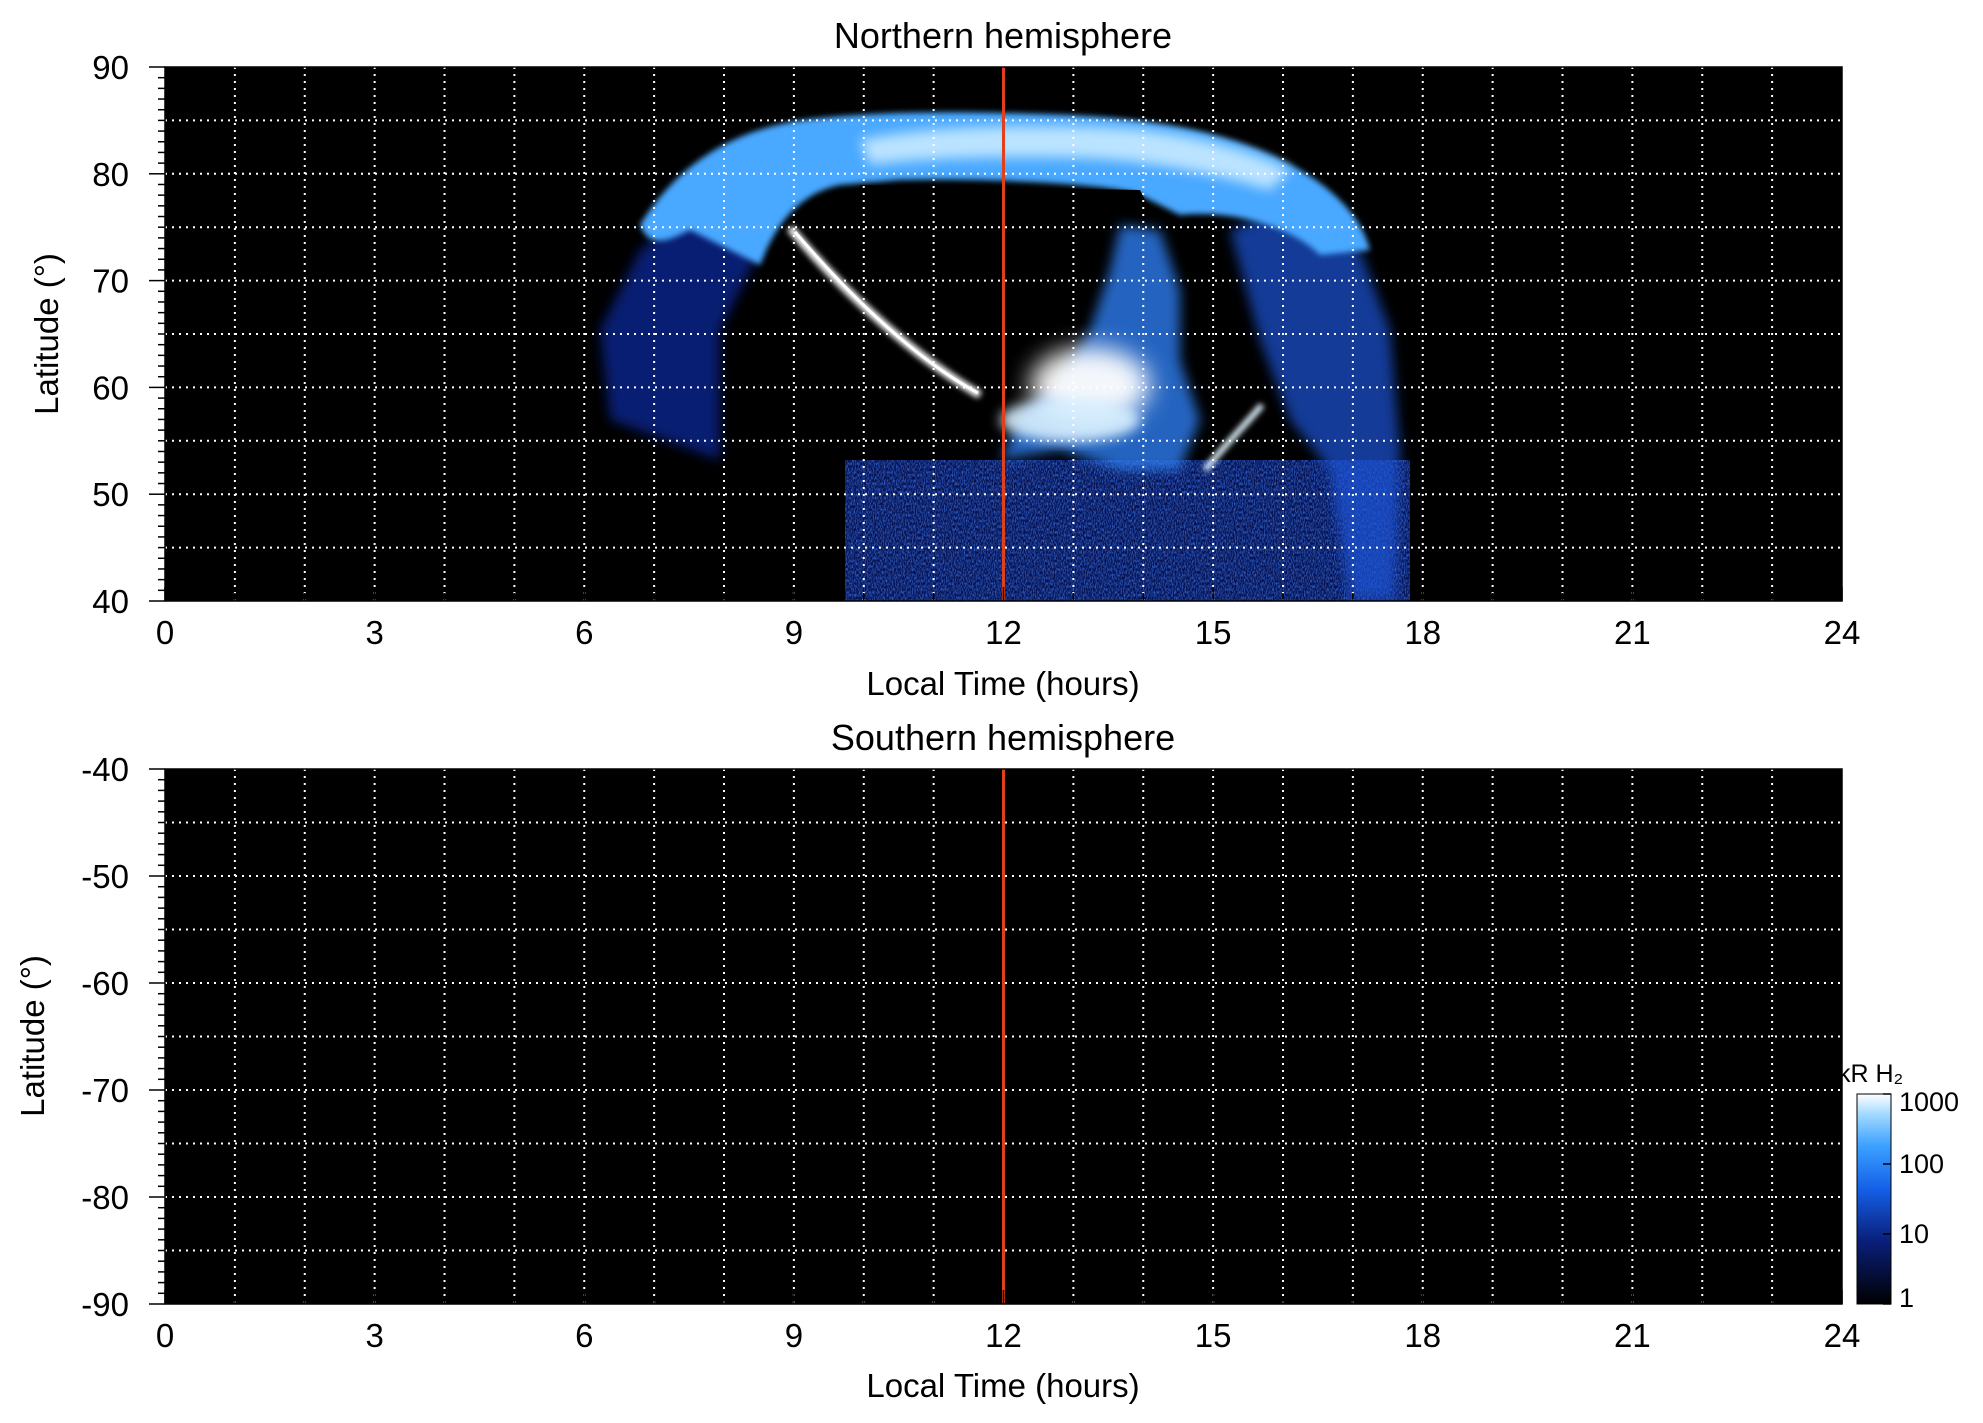 The height and width of the screenshot is (1423, 1983). I want to click on northern-ytick-label: 90, so click(110, 67).